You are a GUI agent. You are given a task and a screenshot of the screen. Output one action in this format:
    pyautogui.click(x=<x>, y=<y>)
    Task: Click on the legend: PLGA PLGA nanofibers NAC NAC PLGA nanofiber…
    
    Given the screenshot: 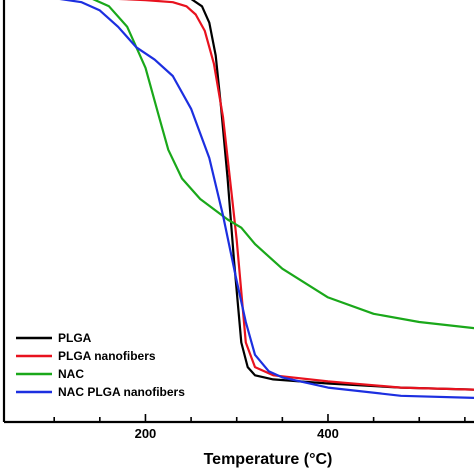 What is the action you would take?
    pyautogui.click(x=100, y=365)
    